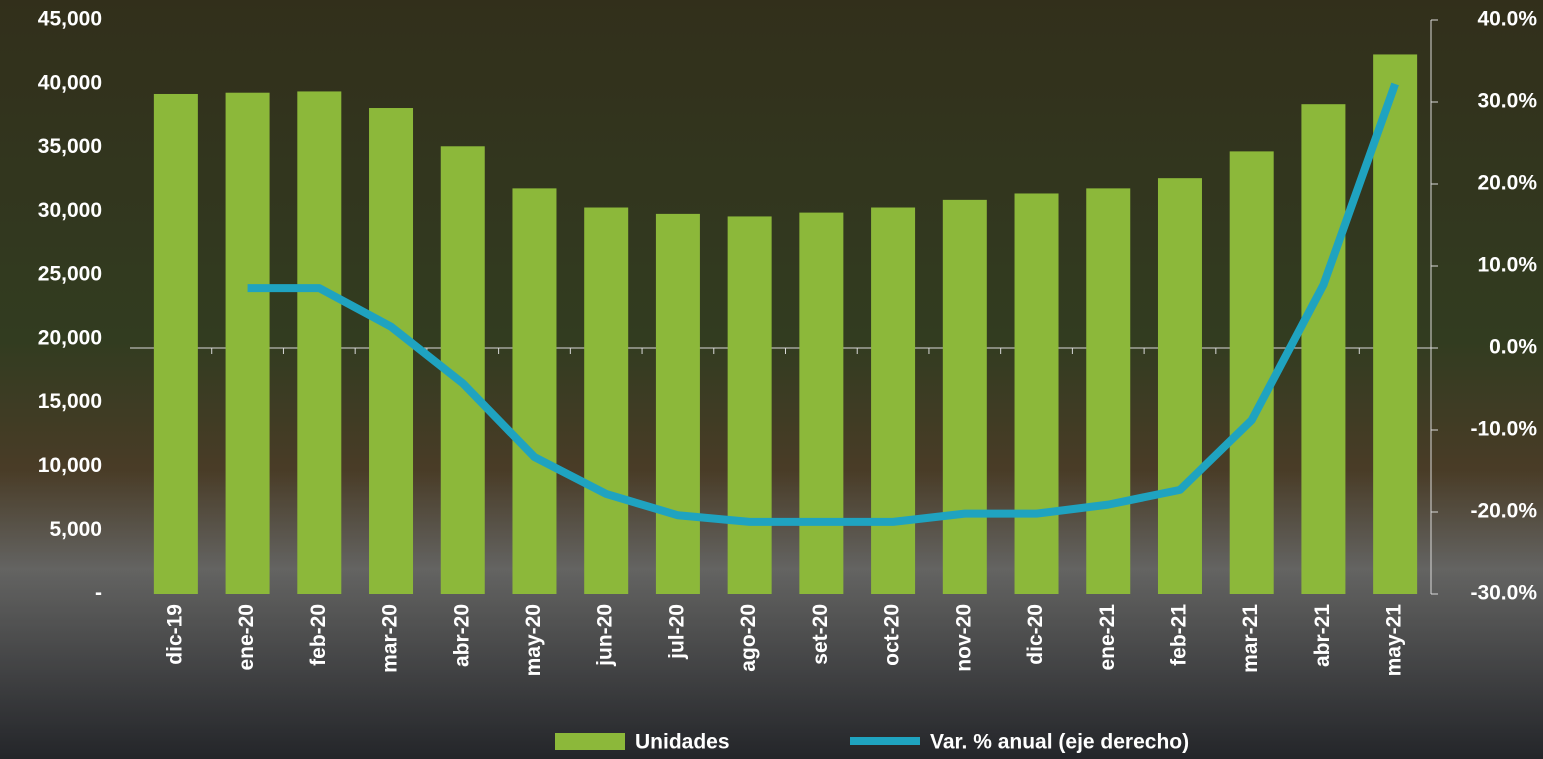 This screenshot has height=759, width=1543. What do you see at coordinates (1179, 635) in the screenshot?
I see `x-tick-label: feb-21` at bounding box center [1179, 635].